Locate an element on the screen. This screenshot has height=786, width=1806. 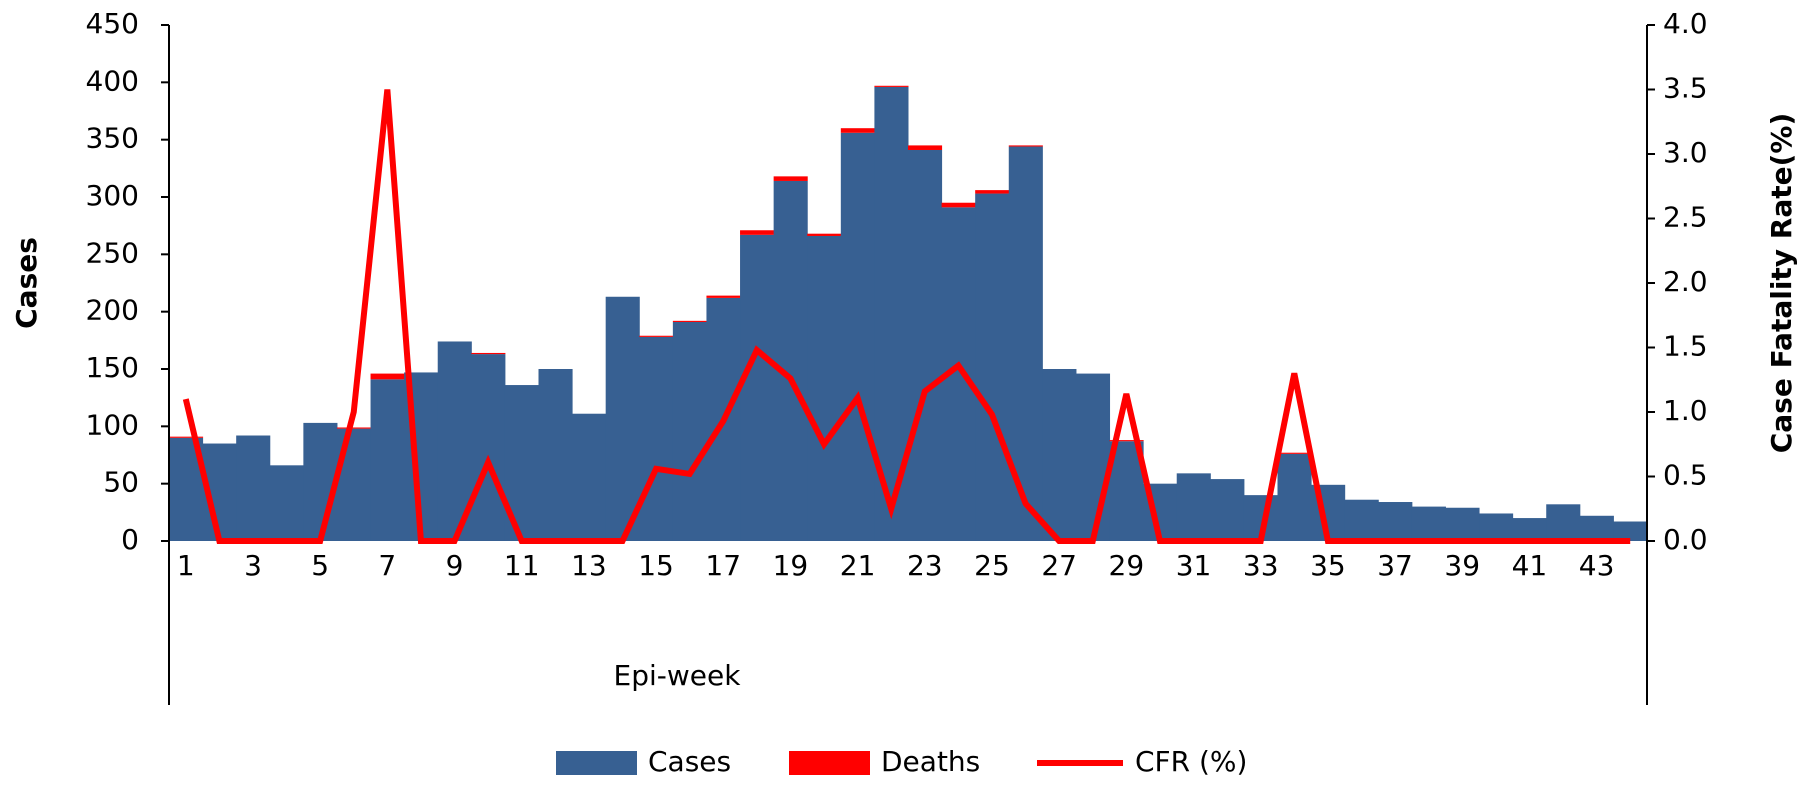
y-axis-label: Cases is located at coordinates (26, 283).